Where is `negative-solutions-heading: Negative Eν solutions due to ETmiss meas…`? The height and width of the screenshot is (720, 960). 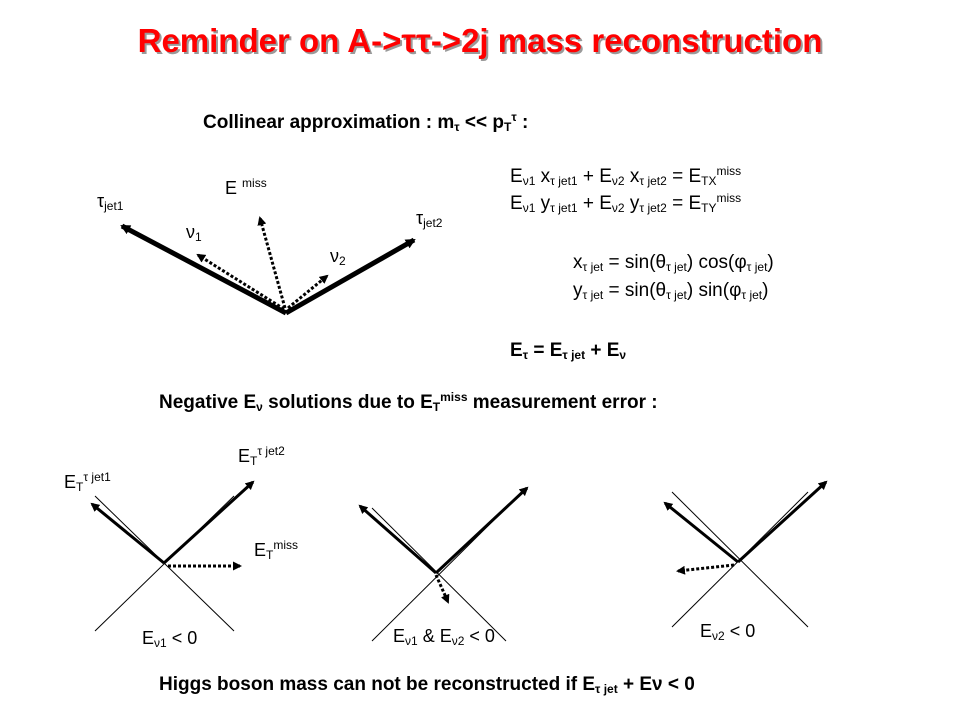 negative-solutions-heading: Negative Eν solutions due to ETmiss meas… is located at coordinates (408, 402).